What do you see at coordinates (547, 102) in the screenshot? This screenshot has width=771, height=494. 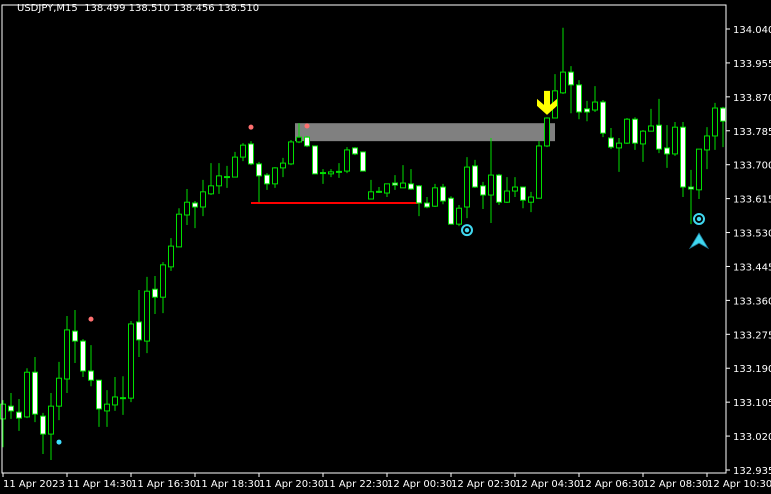 I see `sell-arrow-icon` at bounding box center [547, 102].